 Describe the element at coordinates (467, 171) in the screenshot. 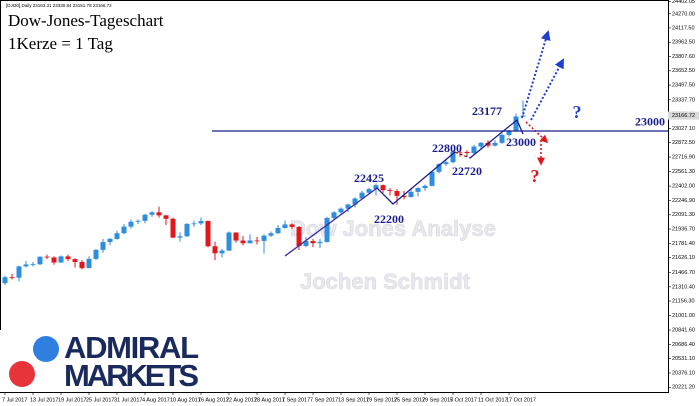

I see `annotation: 22720` at that location.